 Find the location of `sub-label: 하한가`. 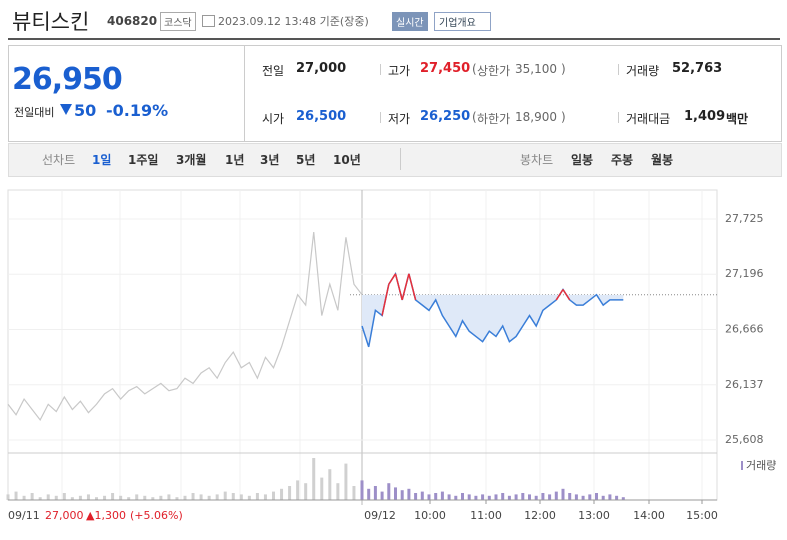

sub-label: 하한가 is located at coordinates (494, 119).